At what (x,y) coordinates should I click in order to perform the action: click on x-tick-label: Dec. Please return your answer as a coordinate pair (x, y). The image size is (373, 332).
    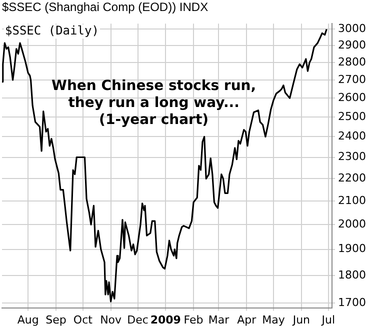
    Looking at the image, I should click on (137, 319).